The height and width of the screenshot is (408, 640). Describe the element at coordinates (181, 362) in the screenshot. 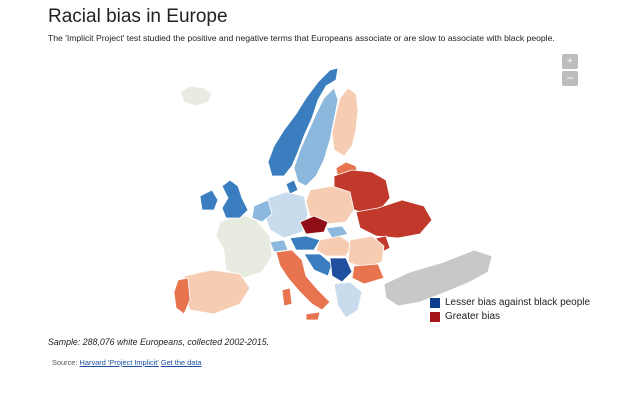

I see `source-link-data: Get the data` at that location.